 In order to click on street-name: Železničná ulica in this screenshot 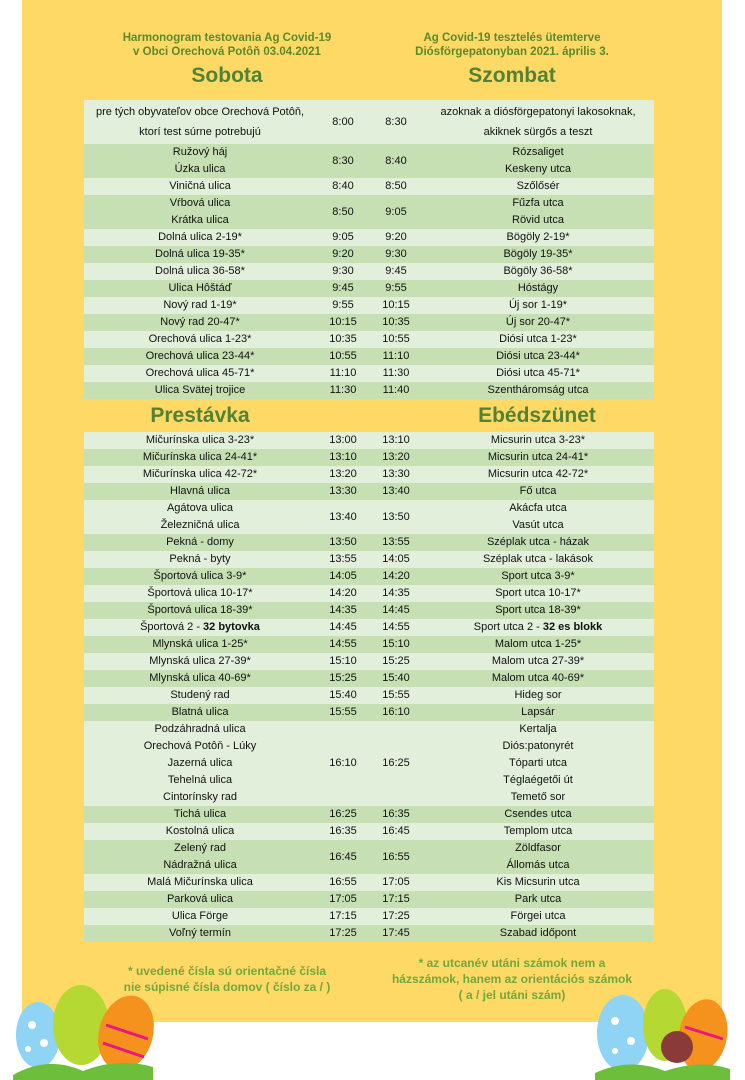, I will do `click(200, 525)`.